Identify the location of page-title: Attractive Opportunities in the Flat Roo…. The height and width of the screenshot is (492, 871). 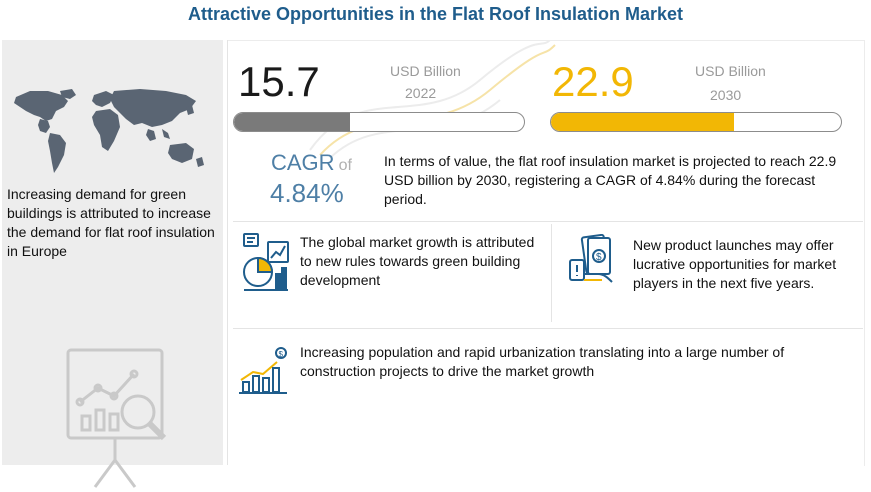
(435, 14).